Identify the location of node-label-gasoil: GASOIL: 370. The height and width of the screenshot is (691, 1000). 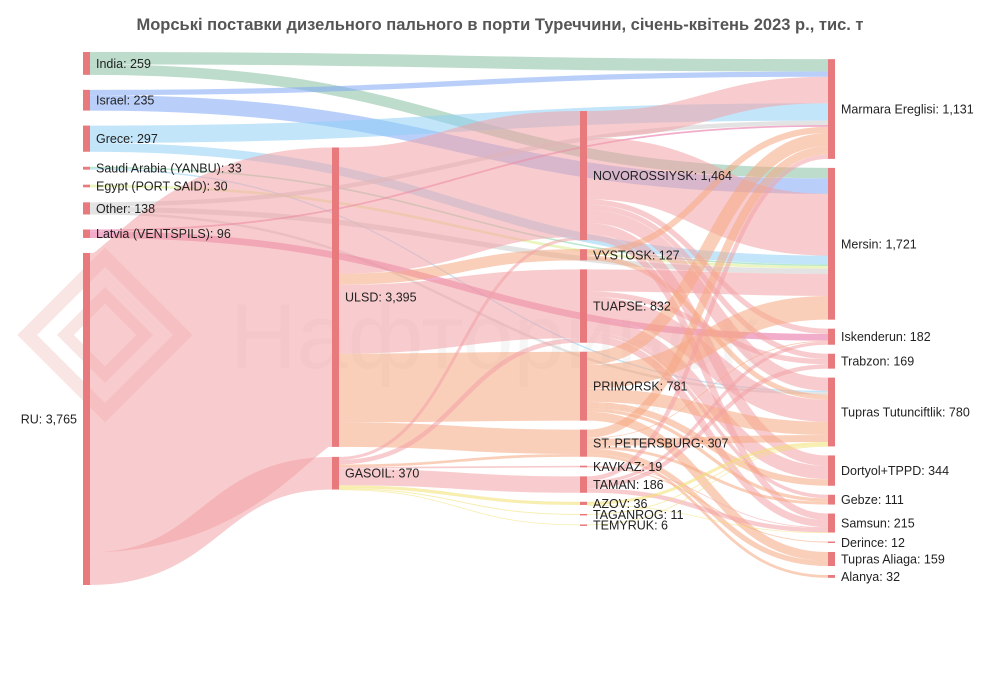
(382, 474).